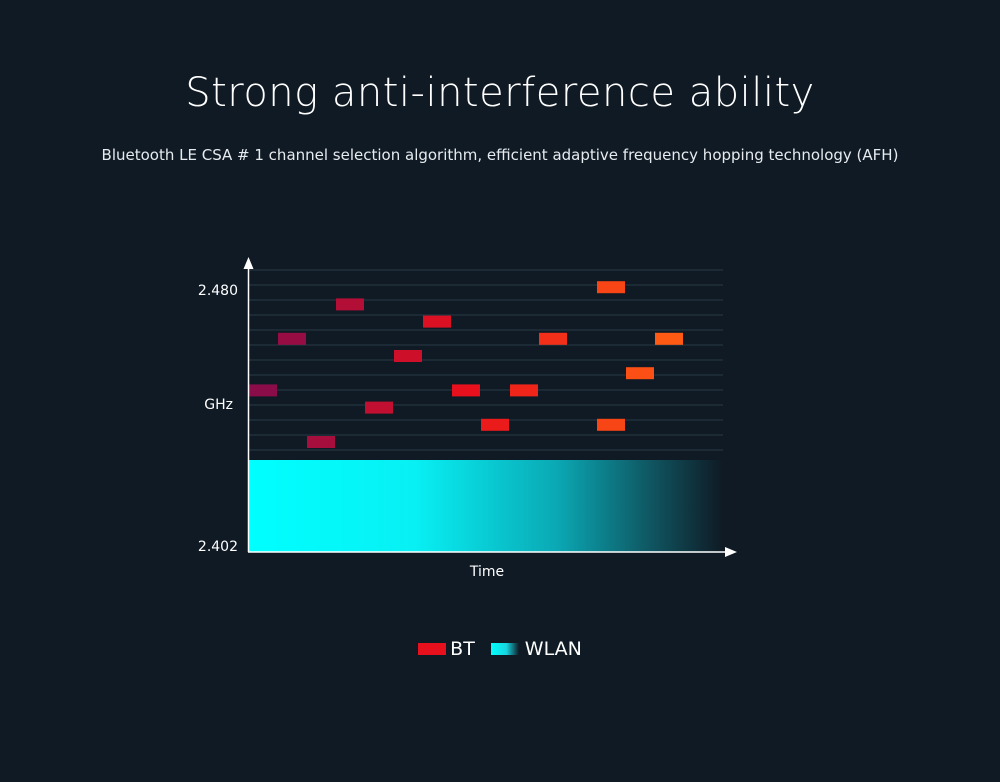 This screenshot has width=1000, height=782. I want to click on x-axis-arrow, so click(731, 552).